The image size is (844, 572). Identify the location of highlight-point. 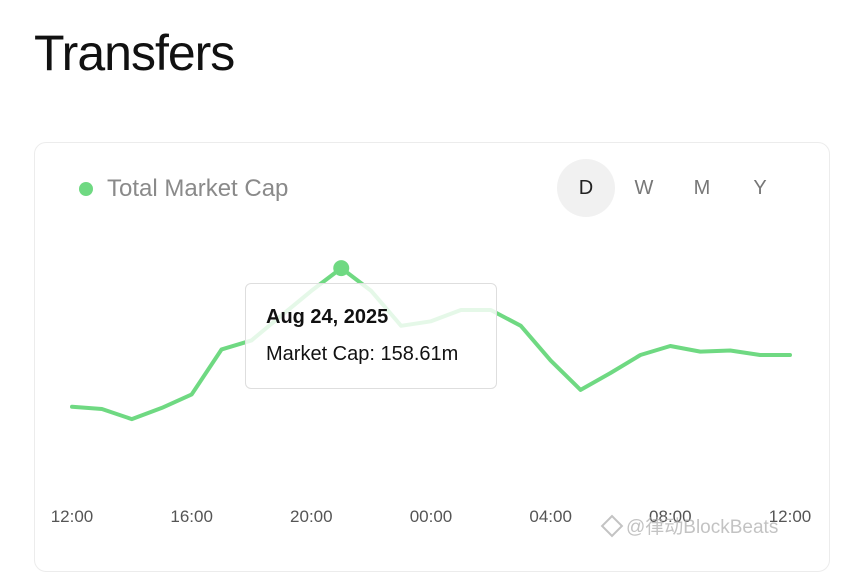
(341, 268).